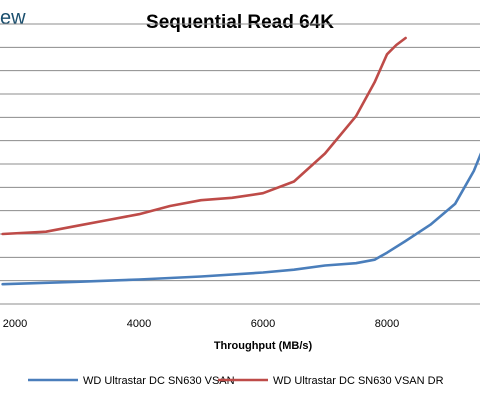 This screenshot has height=401, width=480. I want to click on legend-label-2: WD Ultrastar DC SN630 VSAN DR, so click(358, 381).